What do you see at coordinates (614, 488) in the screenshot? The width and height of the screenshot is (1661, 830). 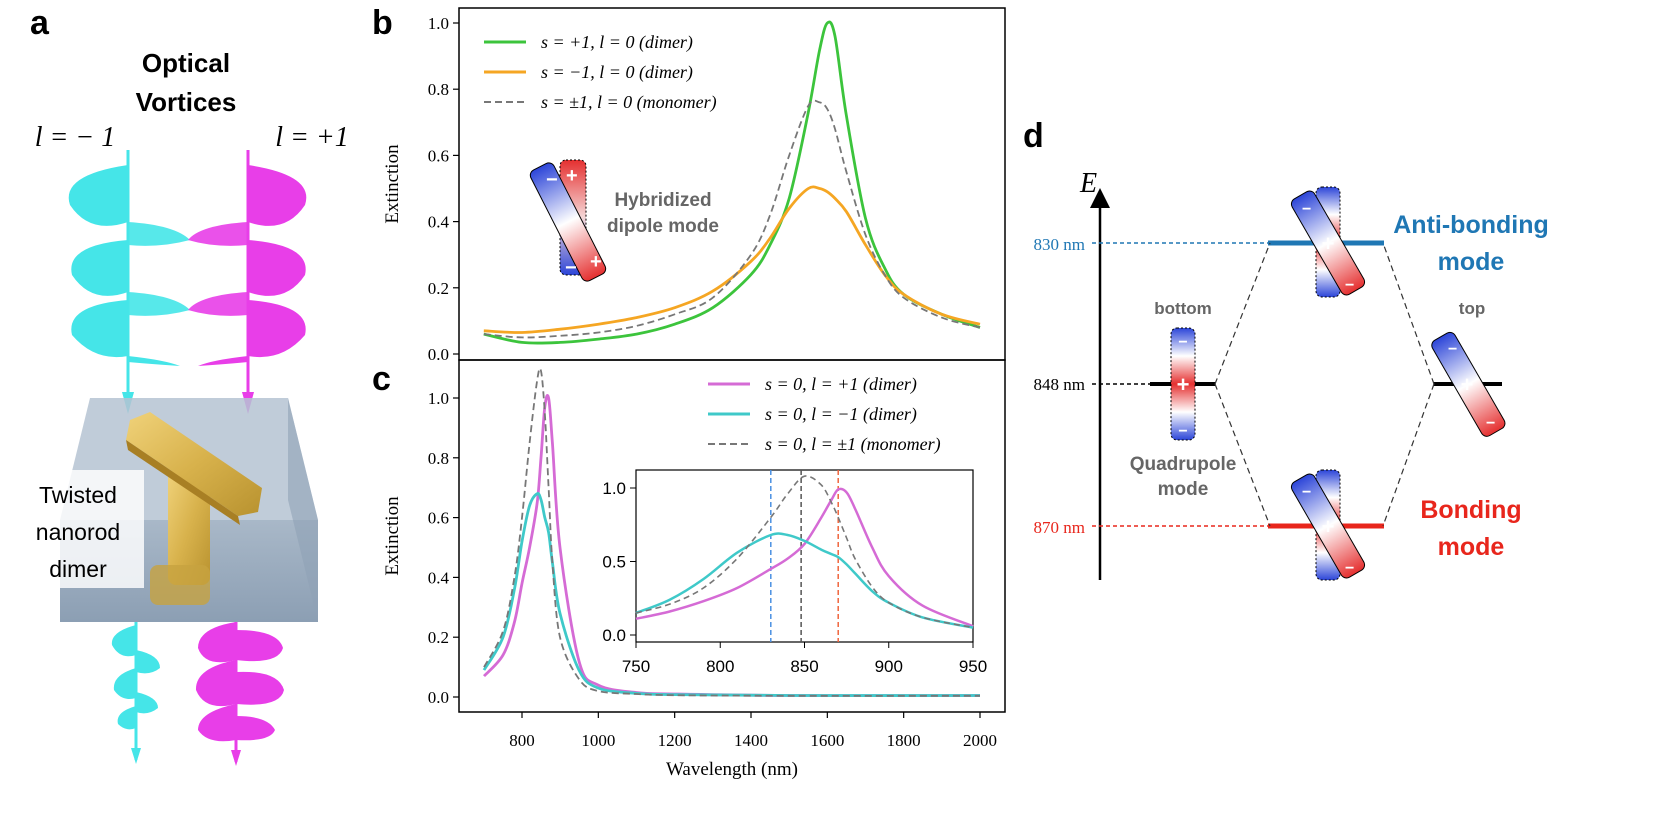 I see `i-ytick-label-2: 1.0` at bounding box center [614, 488].